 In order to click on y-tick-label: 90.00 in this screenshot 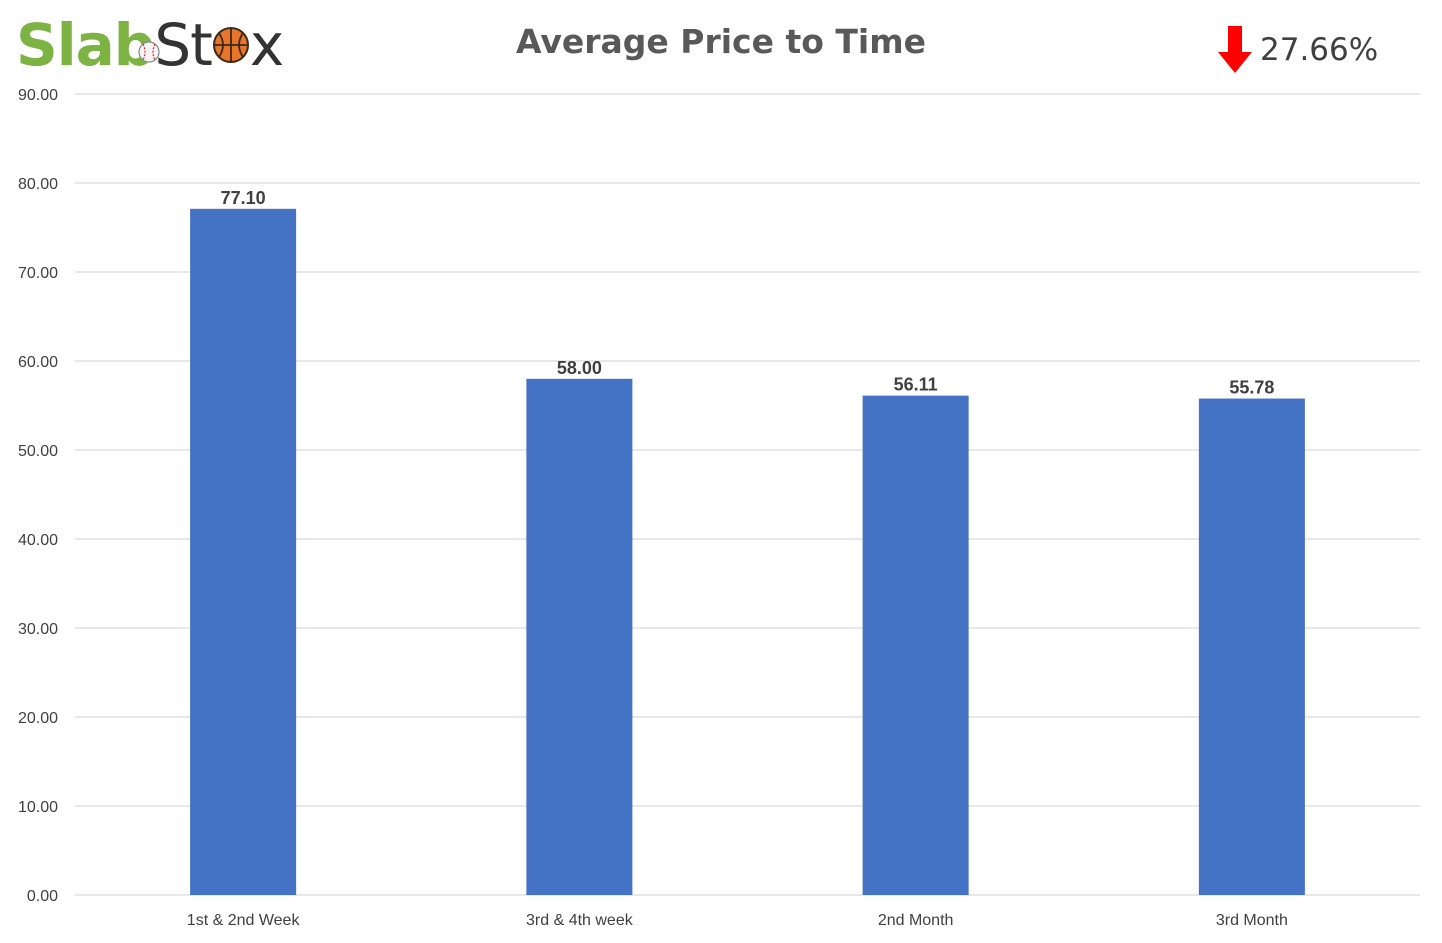, I will do `click(38, 95)`.